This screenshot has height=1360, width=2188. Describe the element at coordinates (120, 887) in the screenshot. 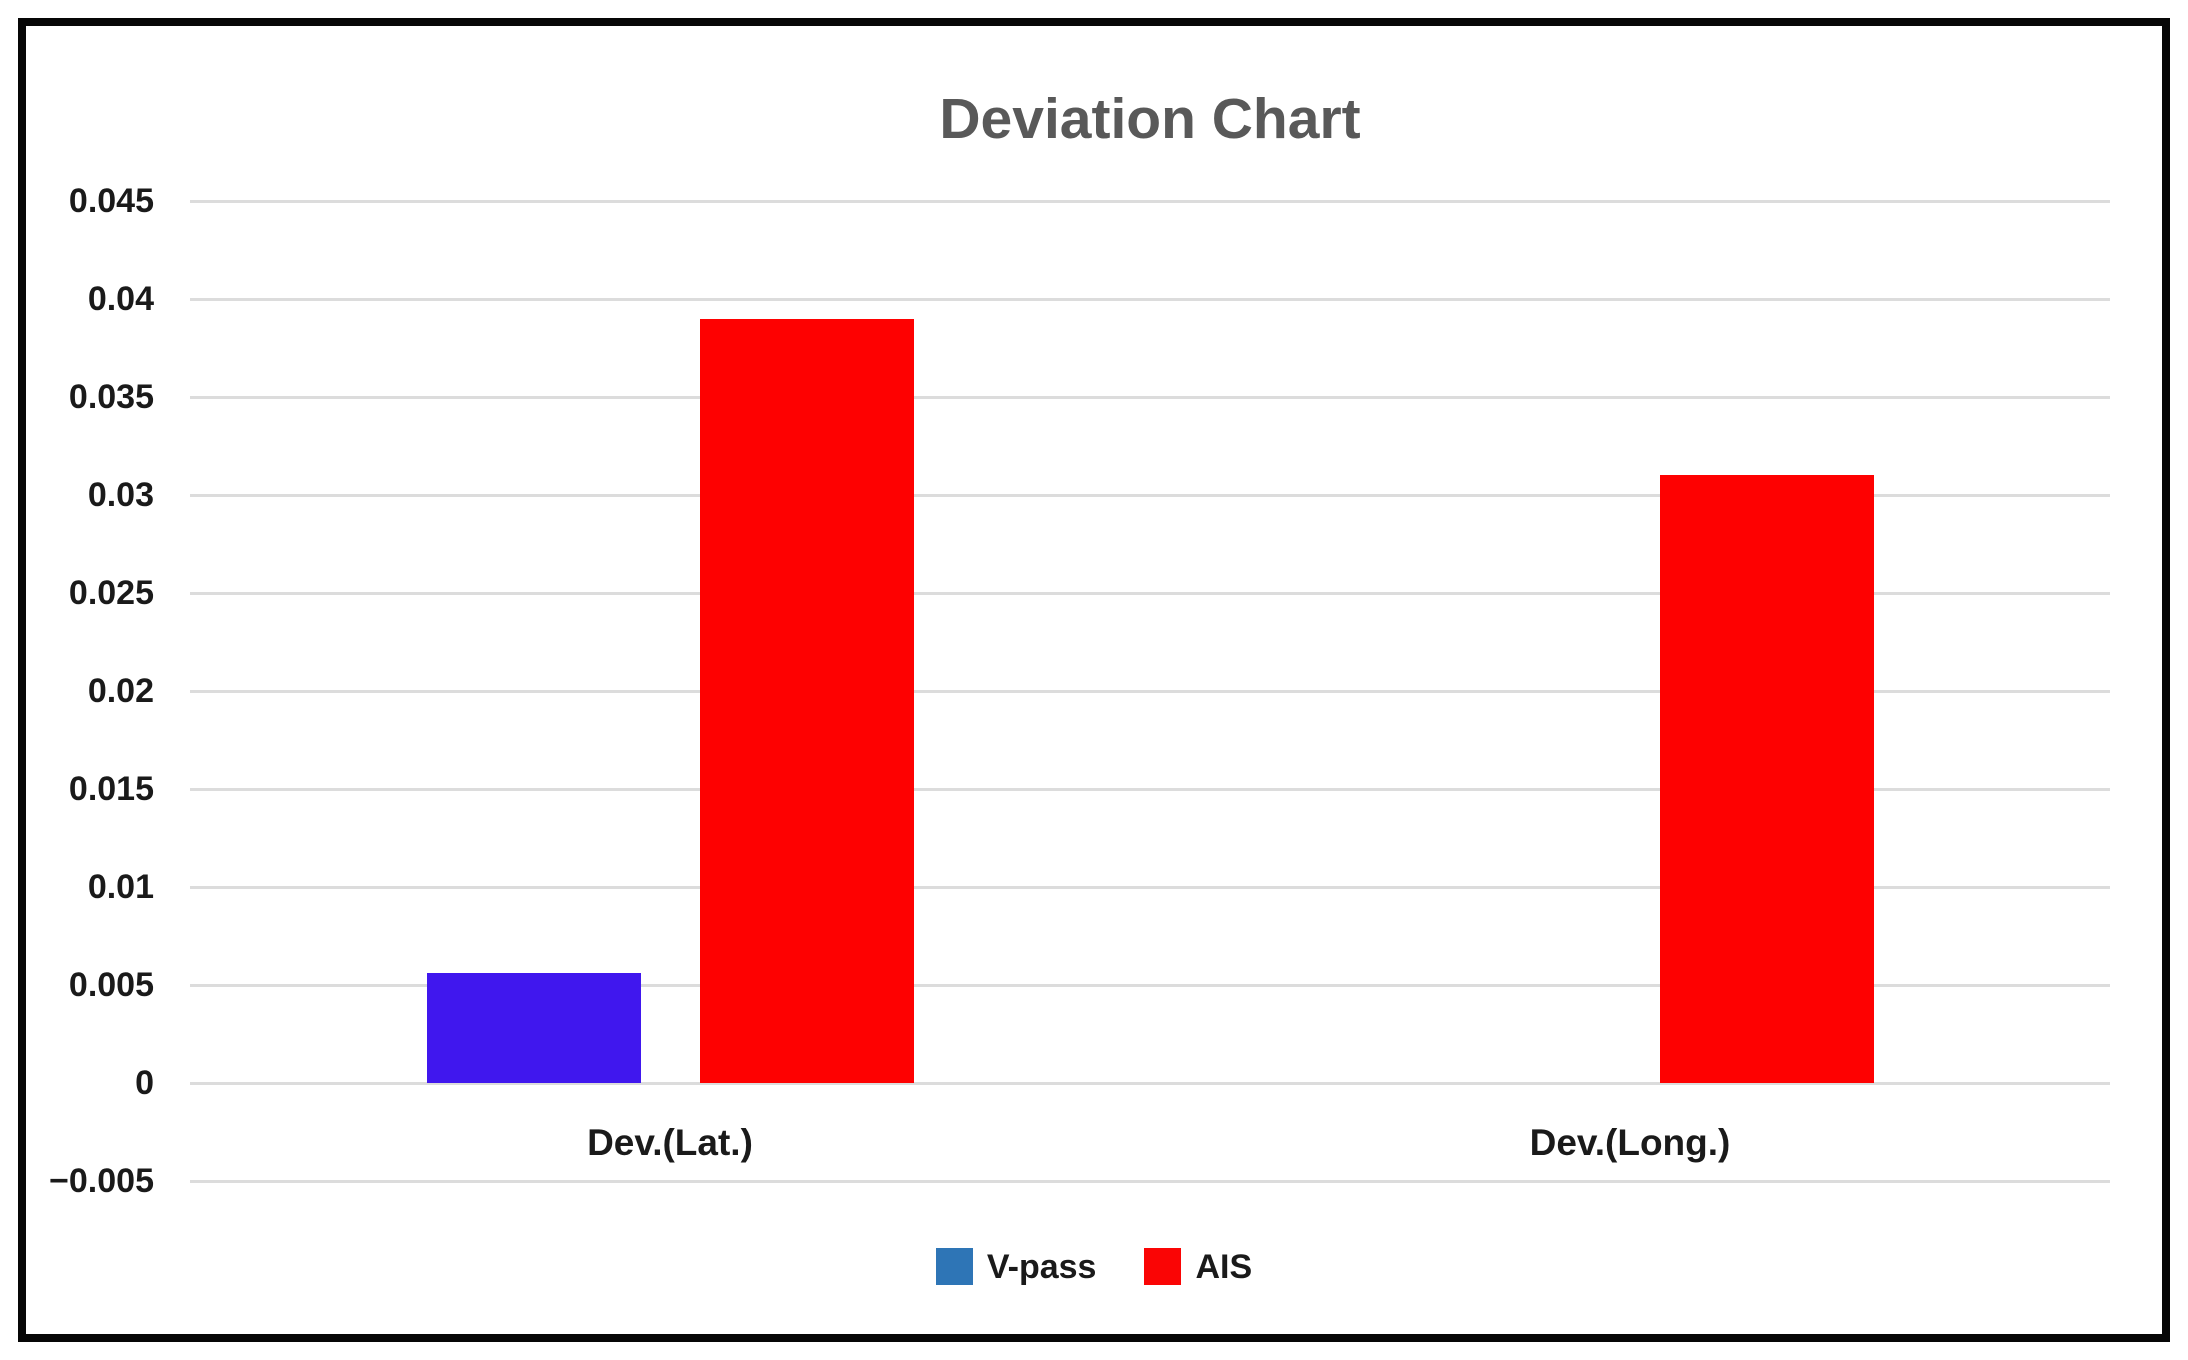

I see `y-axis-tick-label: 0.01` at that location.